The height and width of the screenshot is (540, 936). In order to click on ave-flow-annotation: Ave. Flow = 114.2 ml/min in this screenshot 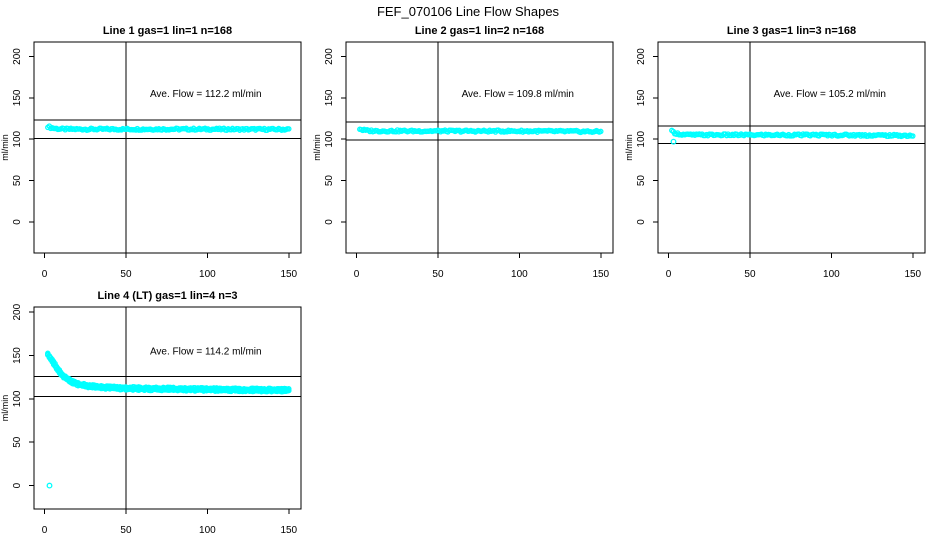, I will do `click(206, 352)`.